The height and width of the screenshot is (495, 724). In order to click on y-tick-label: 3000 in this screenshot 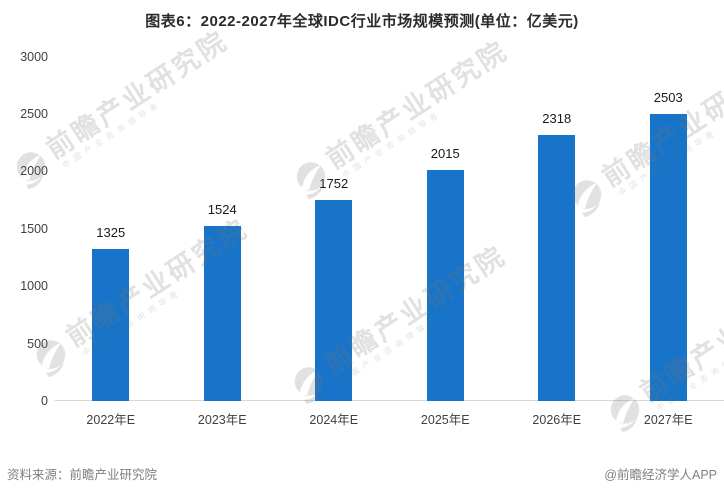, I will do `click(34, 56)`.